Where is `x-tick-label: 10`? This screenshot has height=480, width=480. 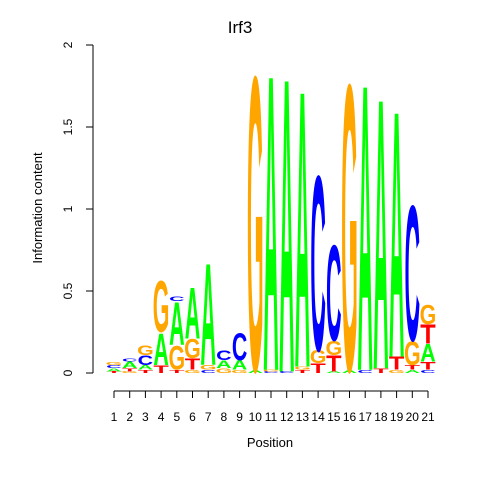
x-tick-label: 10 is located at coordinates (256, 417).